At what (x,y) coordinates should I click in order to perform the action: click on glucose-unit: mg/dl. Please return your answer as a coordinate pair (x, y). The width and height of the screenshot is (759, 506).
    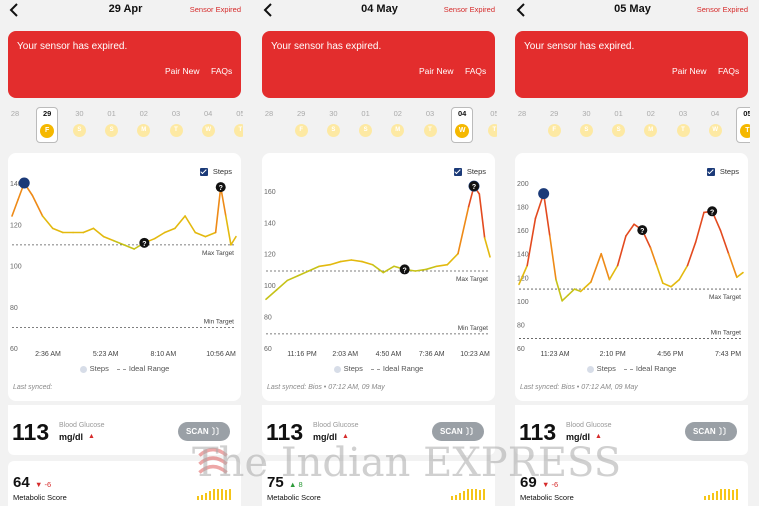
    Looking at the image, I should click on (325, 437).